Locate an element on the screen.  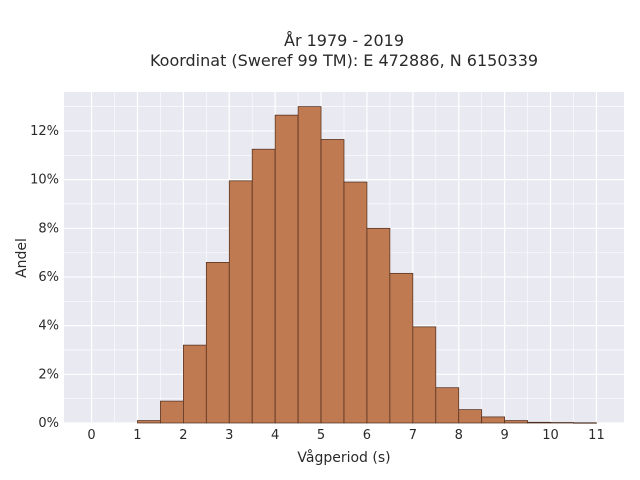
y-tick-labels: 0% 2% 4% 6% 8% 10% 12% is located at coordinates (44, 277).